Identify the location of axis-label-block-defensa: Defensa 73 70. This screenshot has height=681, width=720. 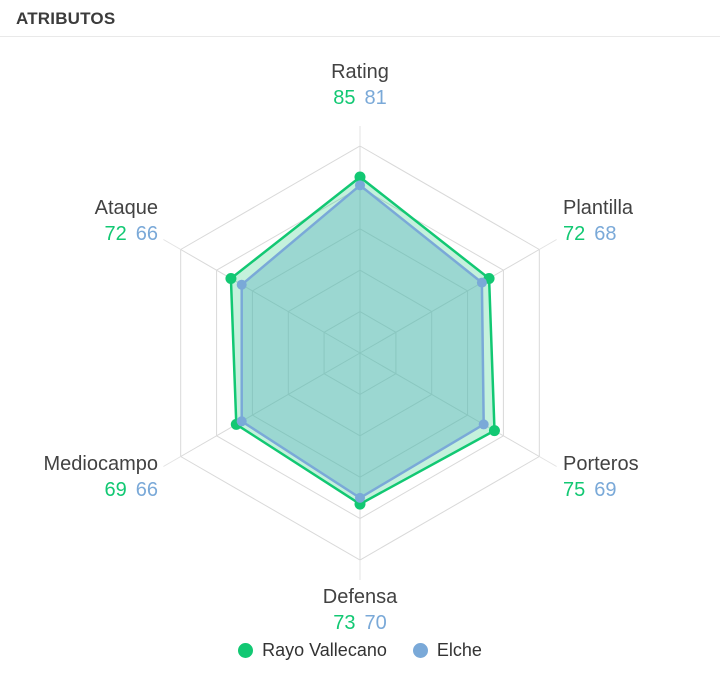
(360, 610).